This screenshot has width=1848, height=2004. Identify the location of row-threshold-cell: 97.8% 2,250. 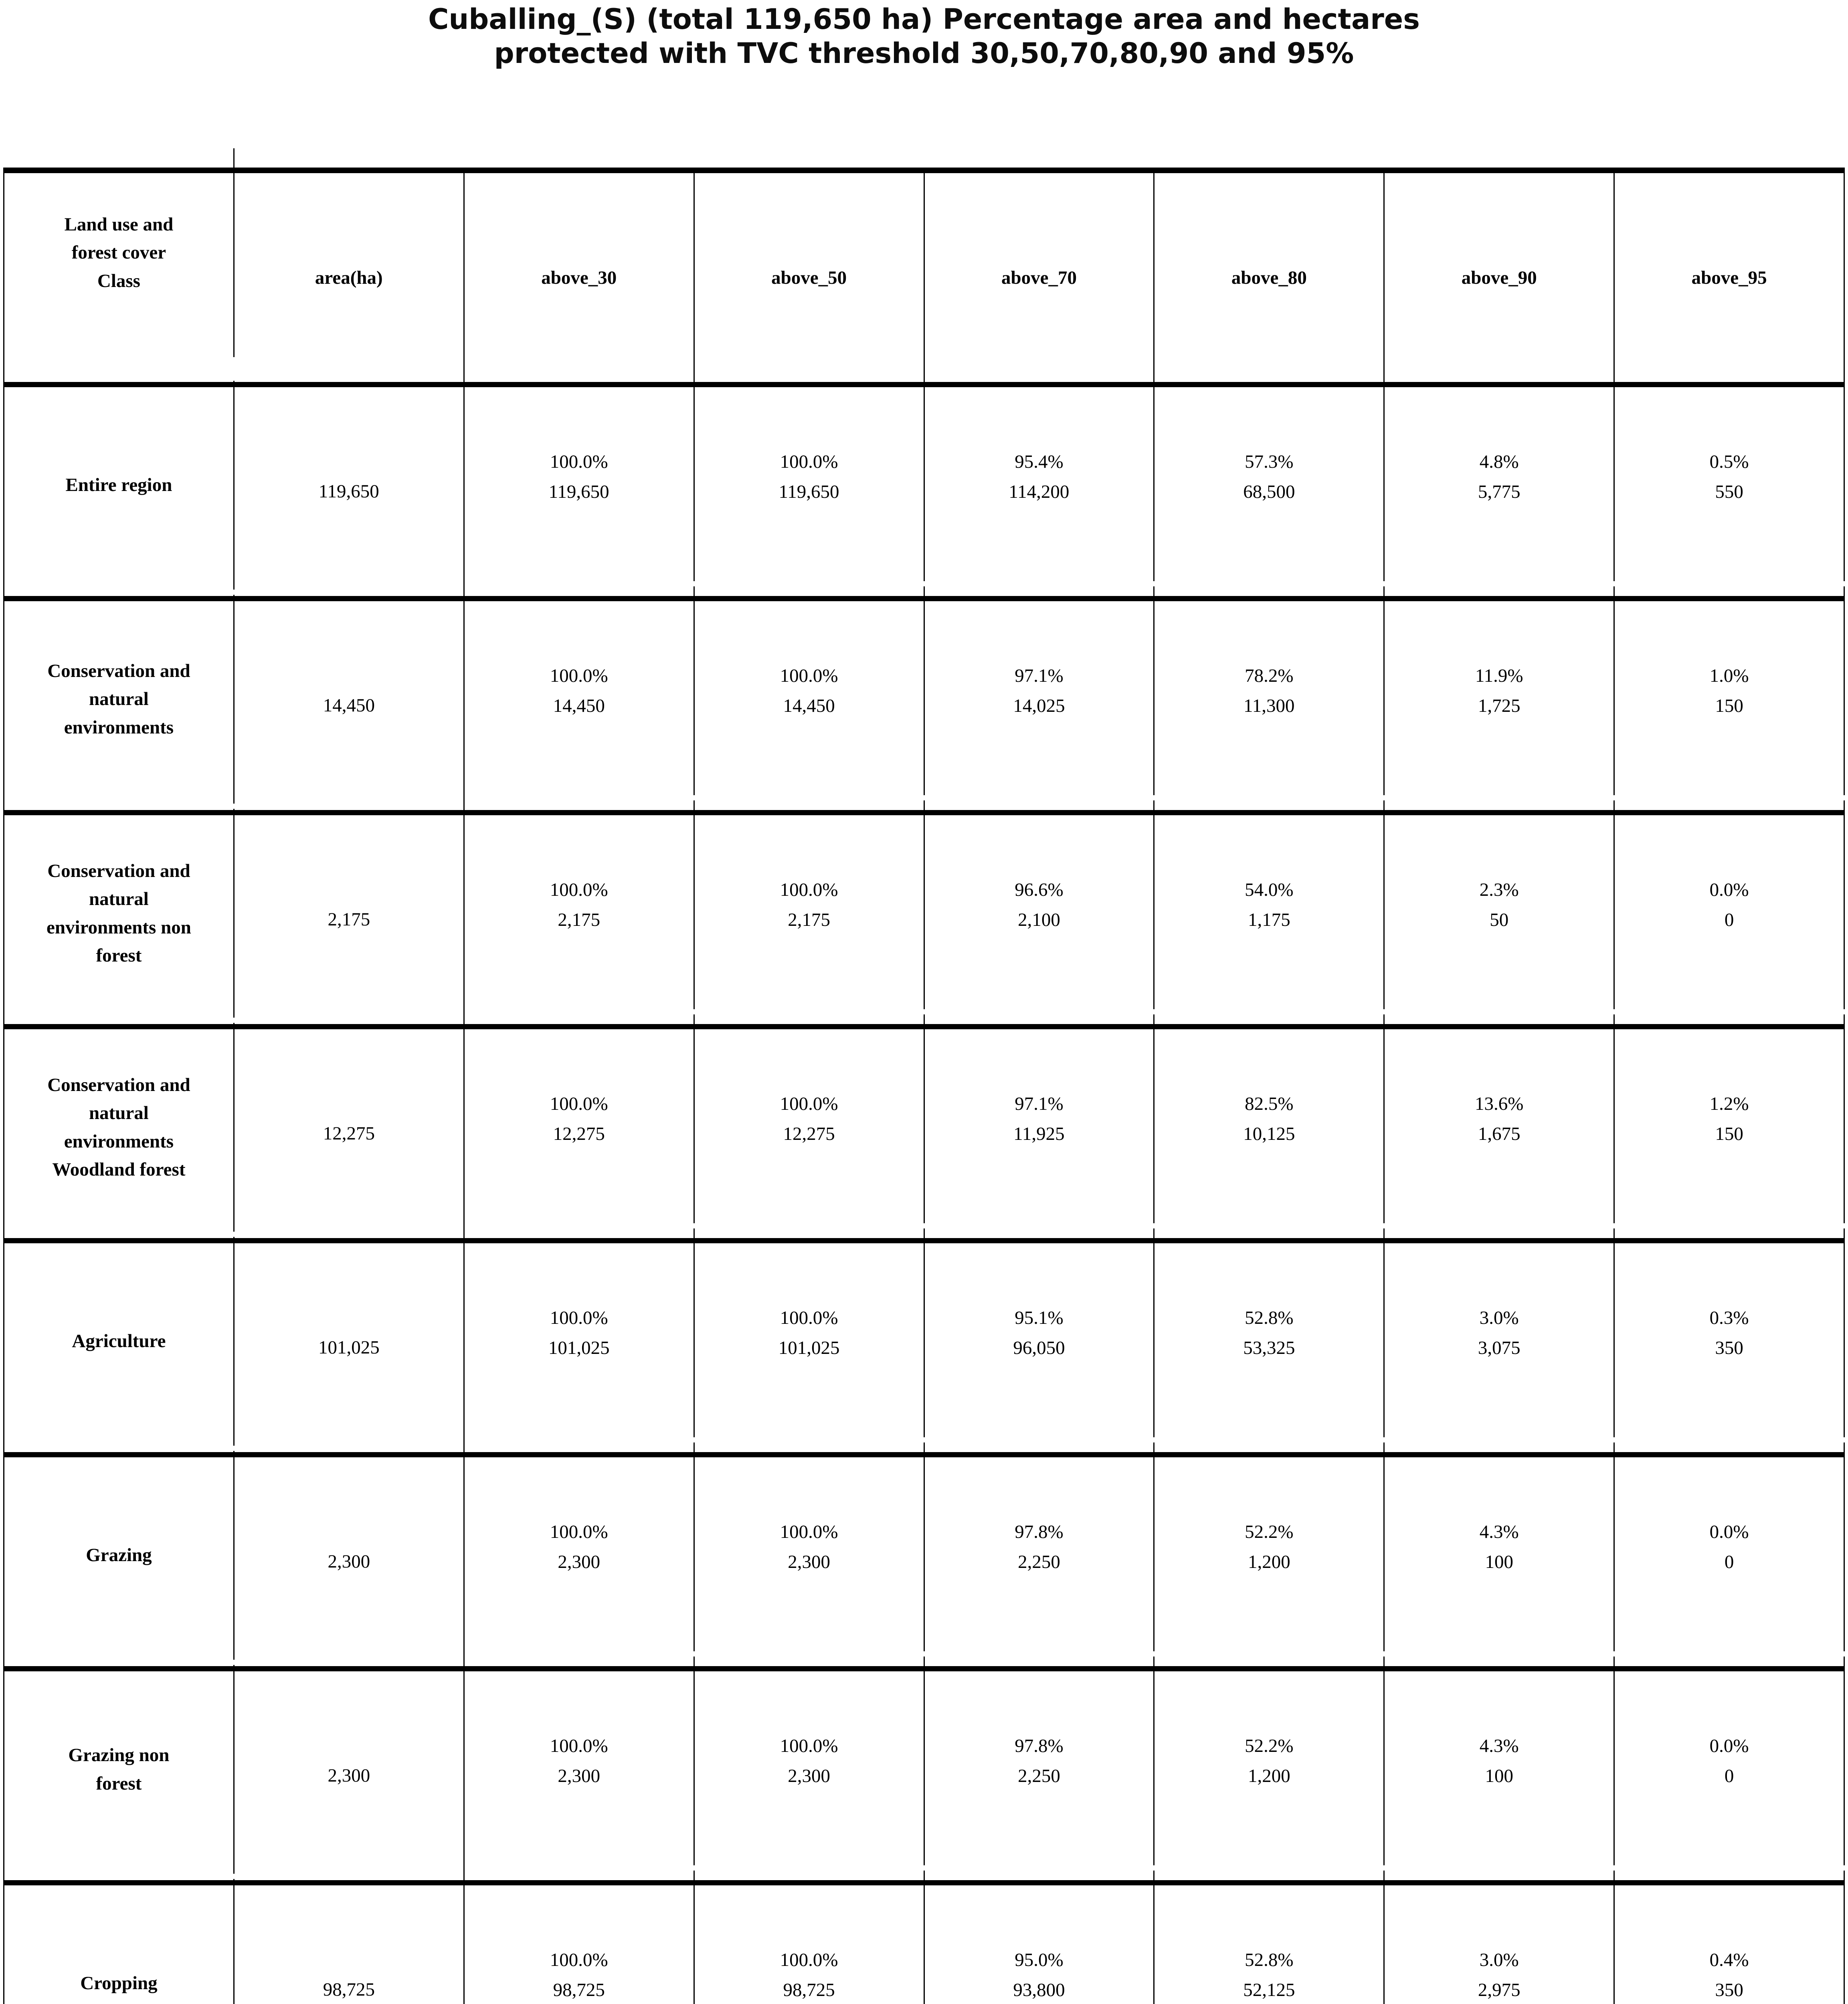
(1040, 1547).